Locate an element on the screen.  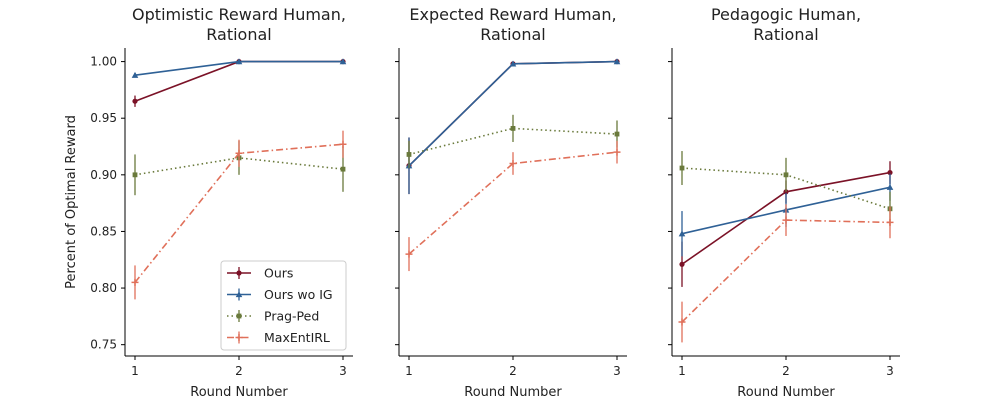
legend: Ours Ours wo IG Prag-Ped MaxEntIRL is located at coordinates (283, 305).